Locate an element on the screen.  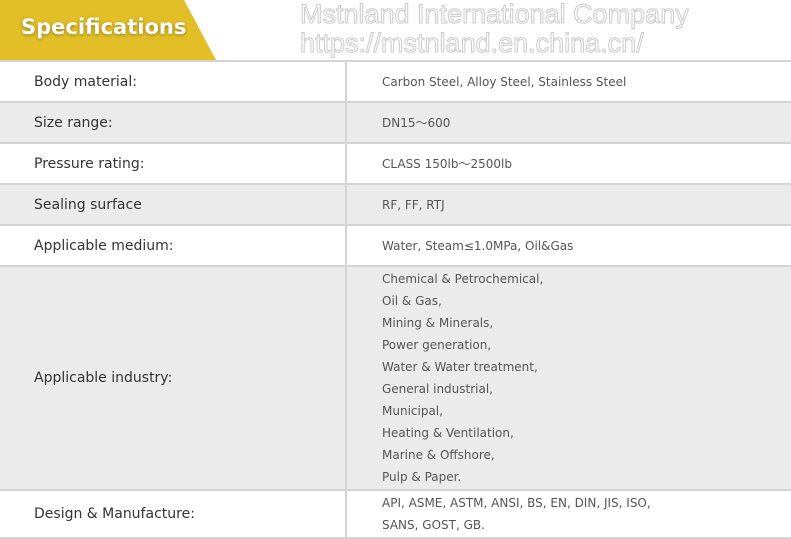
spec-value: Water, Steam≤1.0MPa, Oil&Gas is located at coordinates (568, 245).